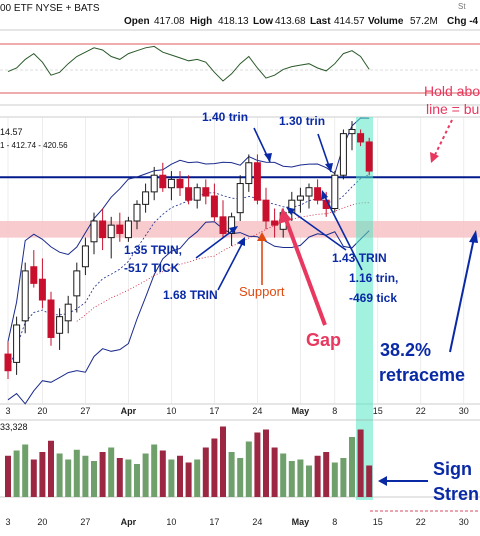  What do you see at coordinates (236, 522) in the screenshot?
I see `x-axis-labels-bottom: 3 20 27 Apr 10 17 24 May 8 15 22 30` at bounding box center [236, 522].